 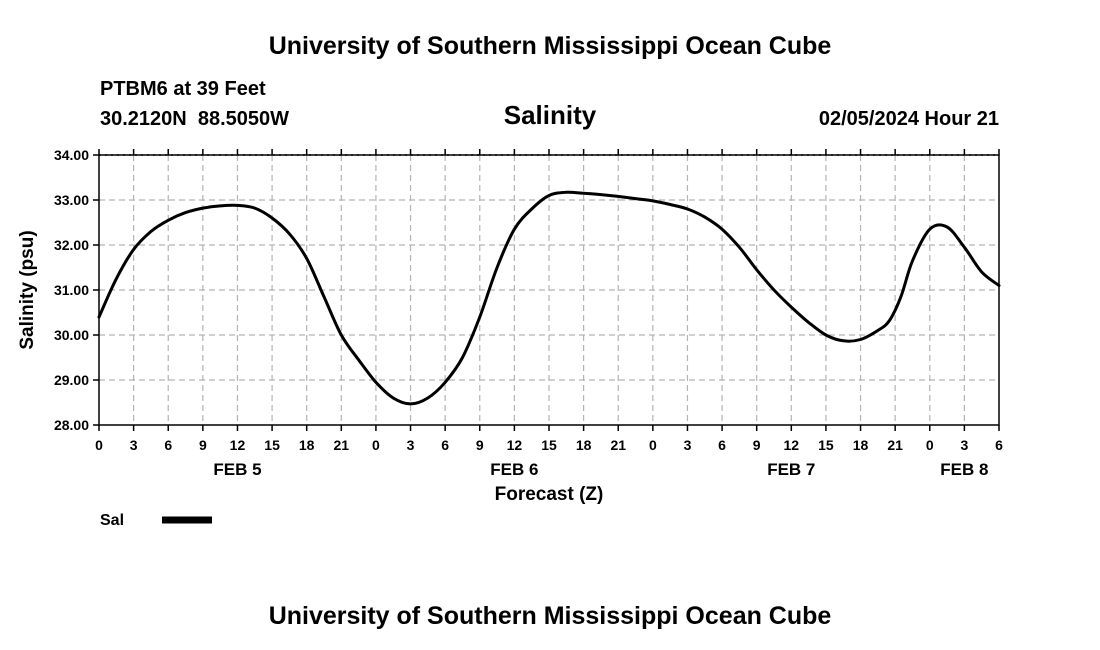 I want to click on day-label: FEB 5, so click(x=237, y=469).